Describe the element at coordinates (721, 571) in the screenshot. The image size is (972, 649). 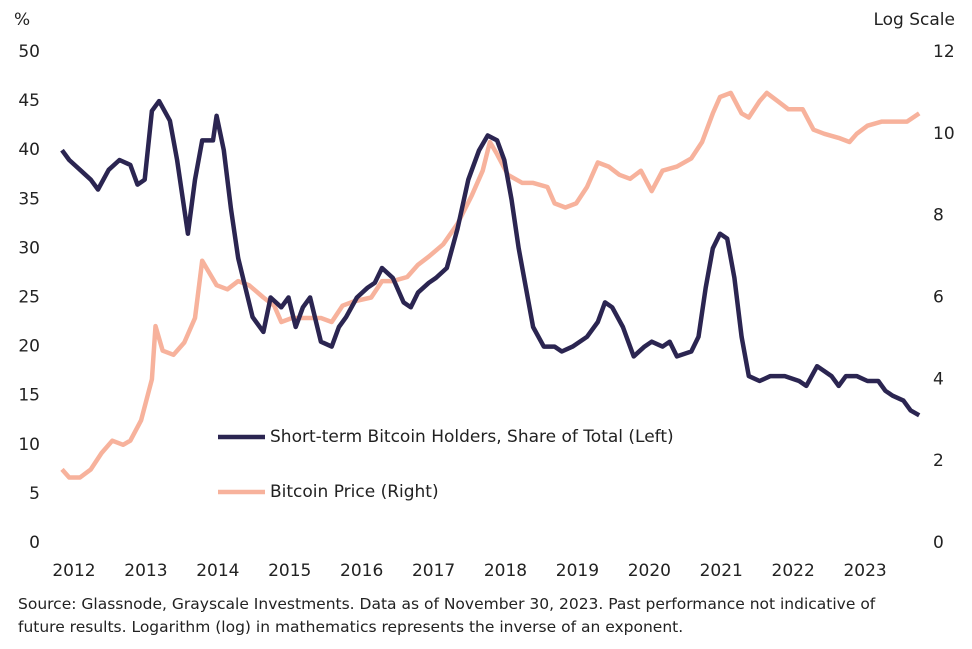
I see `x-tick-label: 2021` at that location.